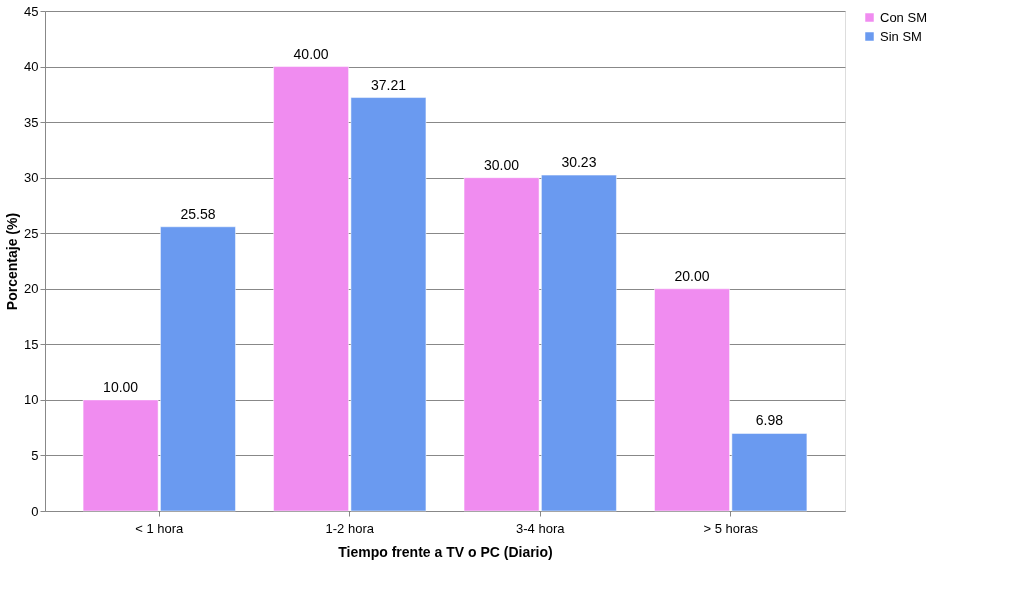 This screenshot has height=612, width=1024. I want to click on data-label: 30.00, so click(502, 164).